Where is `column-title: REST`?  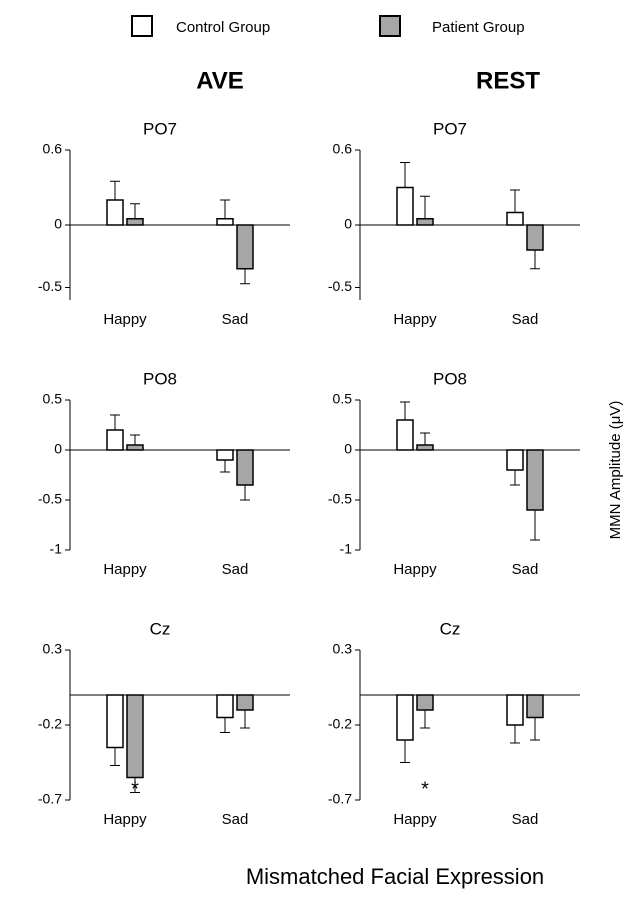 column-title: REST is located at coordinates (508, 80).